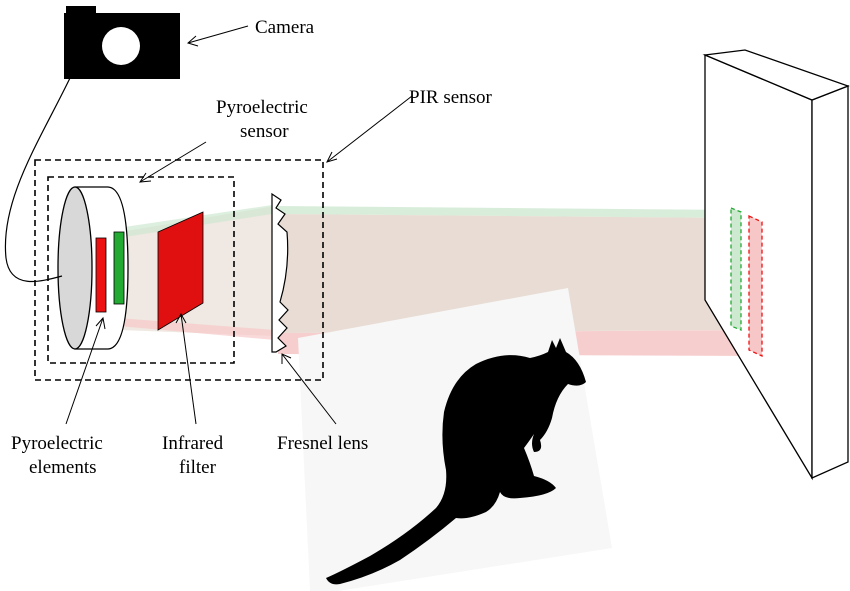 The height and width of the screenshot is (591, 850). I want to click on pyroelectric-elements-label-line2: elements, so click(63, 467).